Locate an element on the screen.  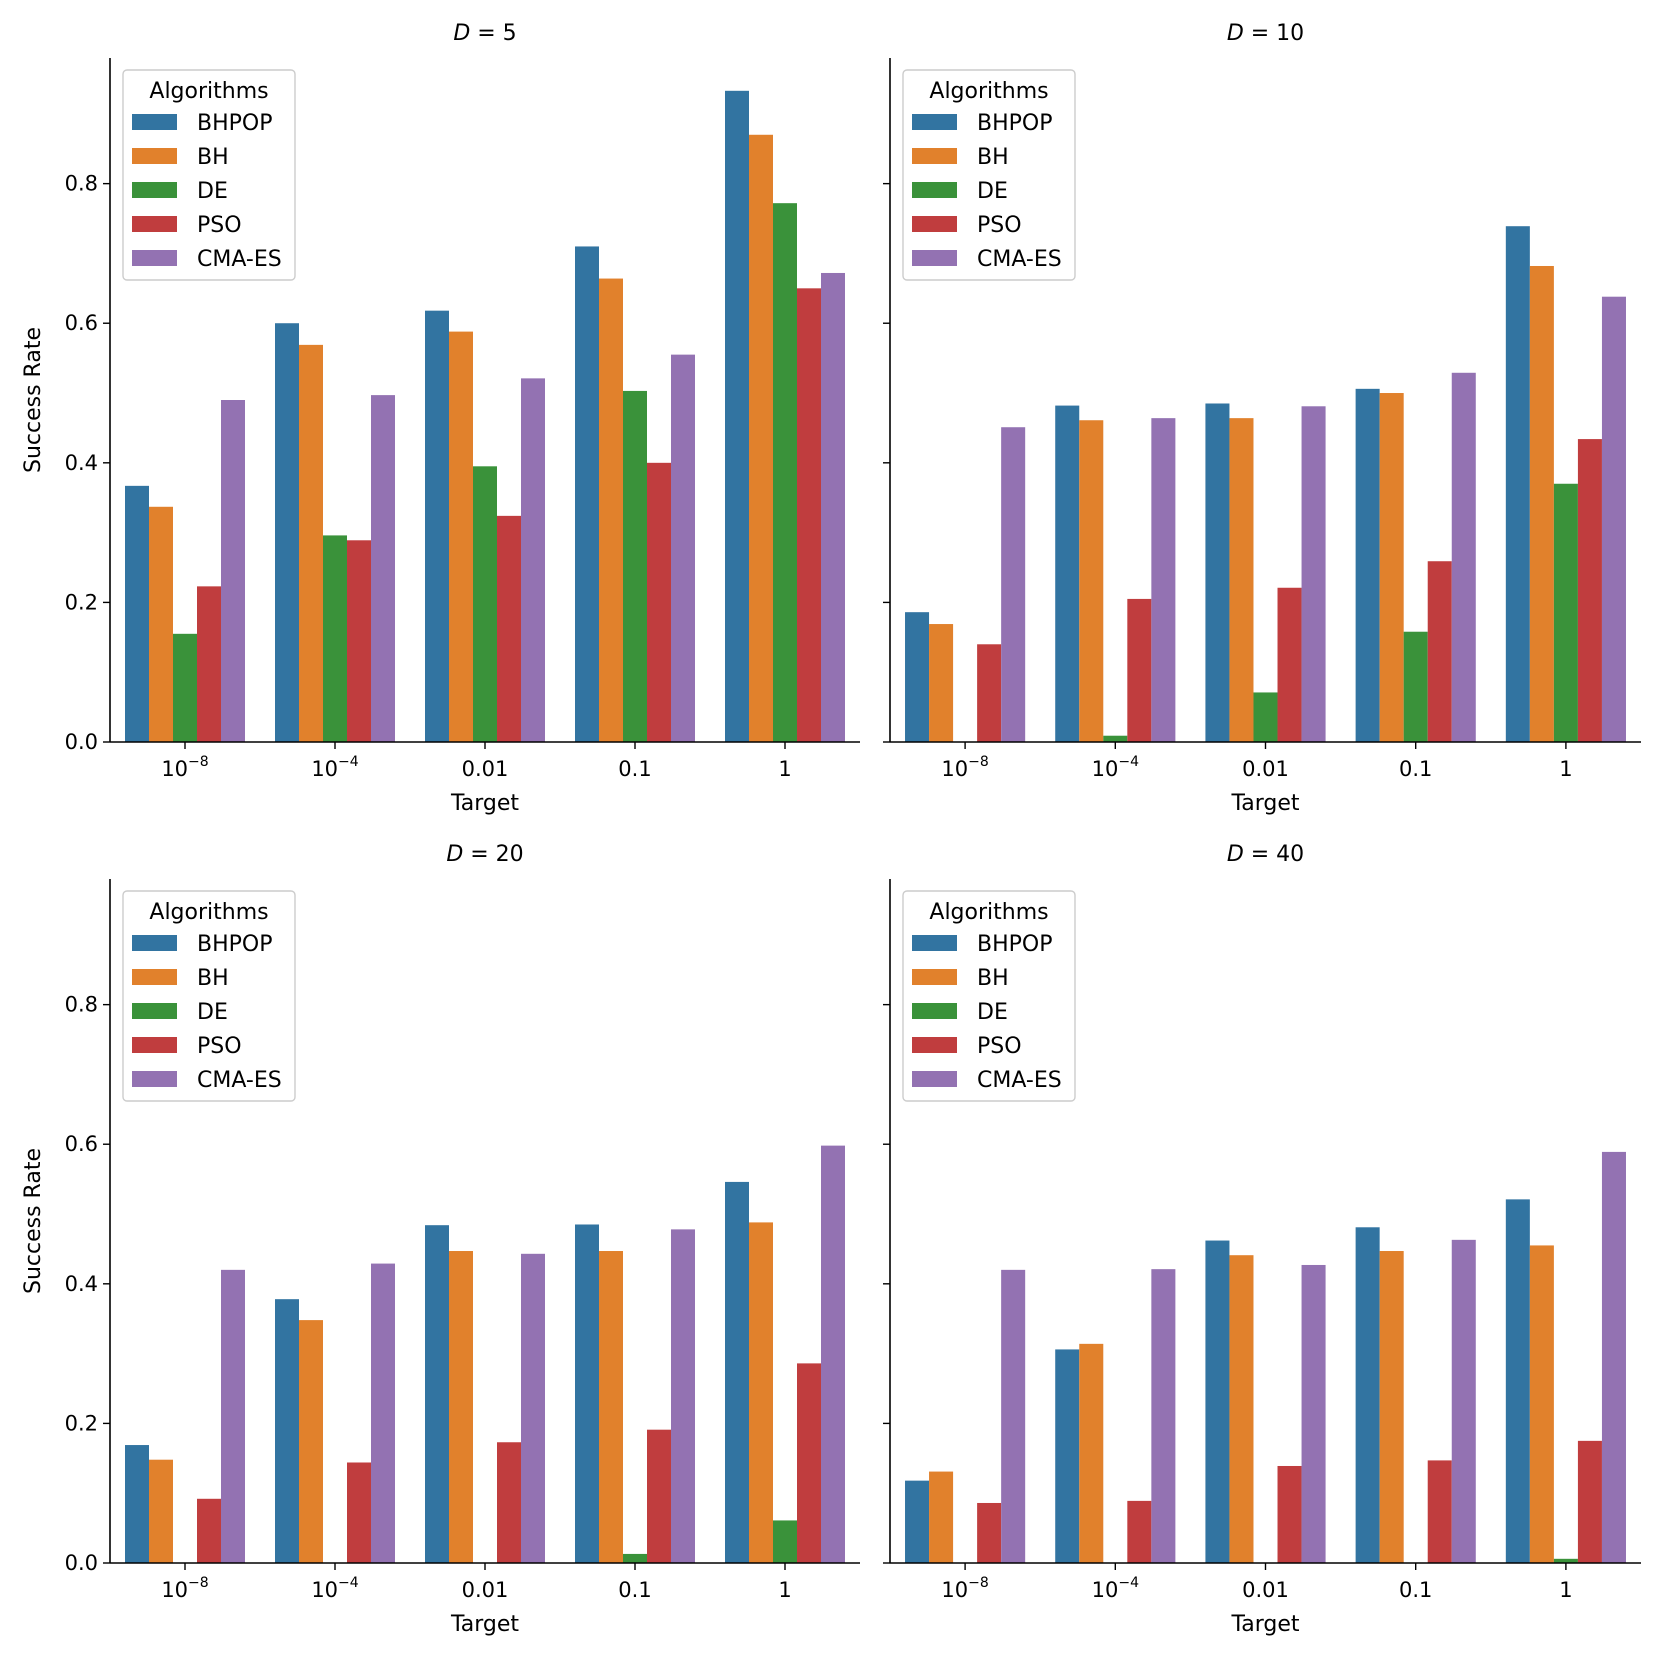
legend-label-cma-es: CMA-ES is located at coordinates (1019, 1080).